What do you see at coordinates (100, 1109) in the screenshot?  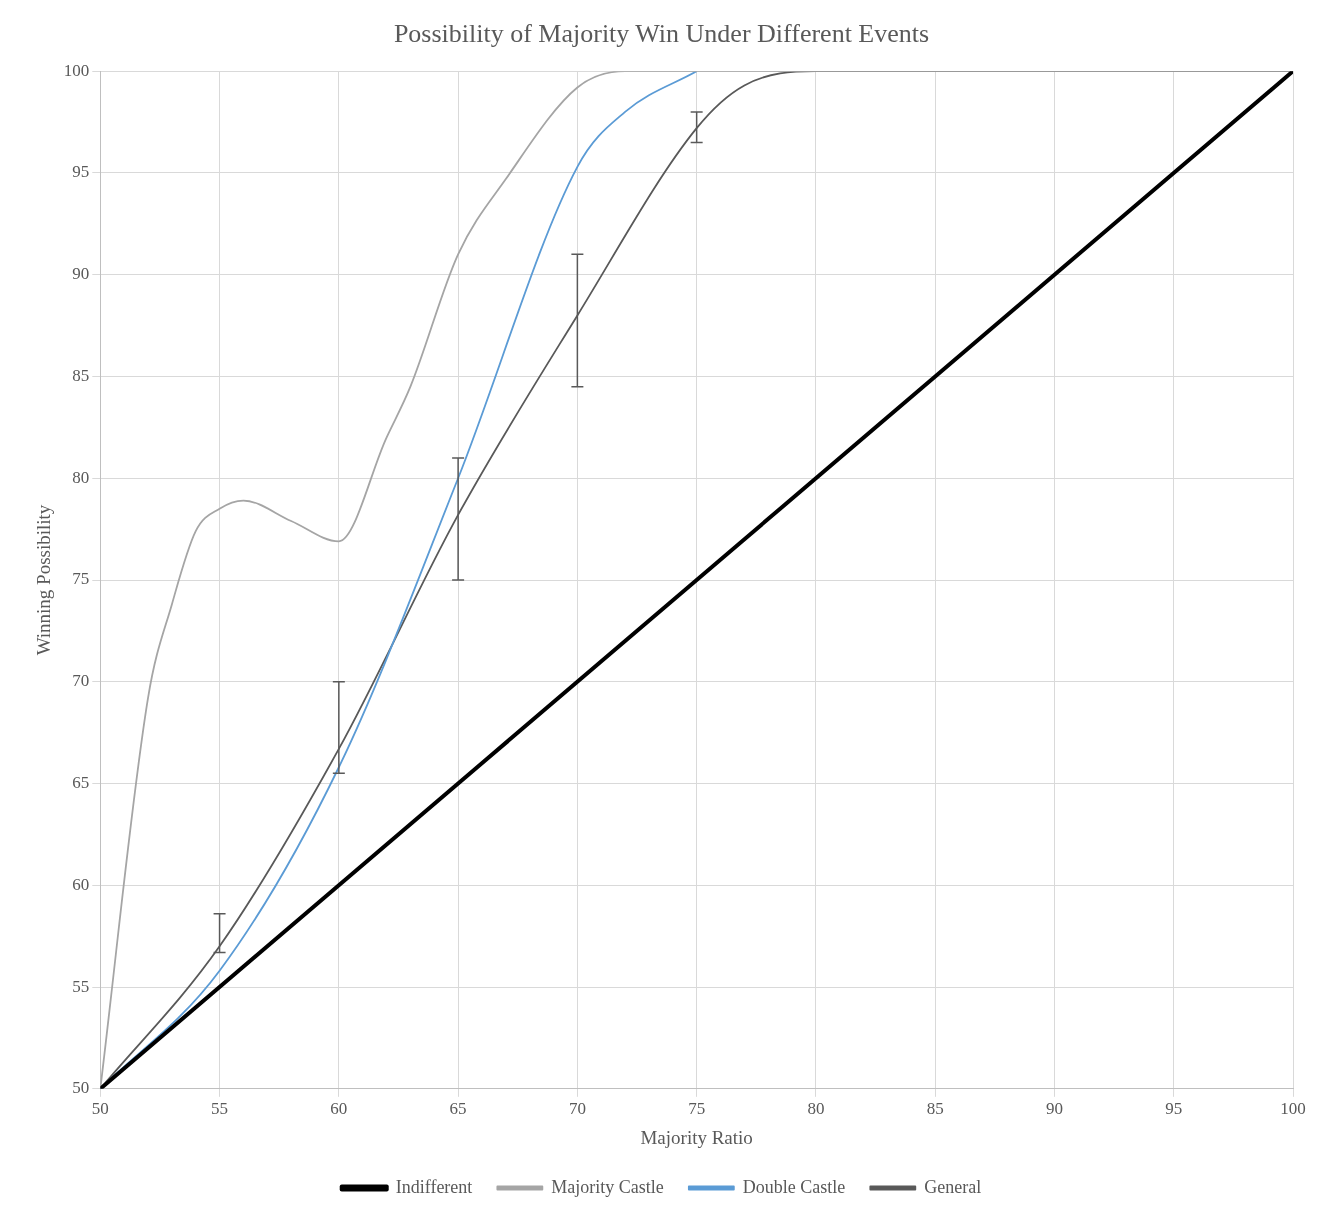 I see `x-tick-label: 50` at bounding box center [100, 1109].